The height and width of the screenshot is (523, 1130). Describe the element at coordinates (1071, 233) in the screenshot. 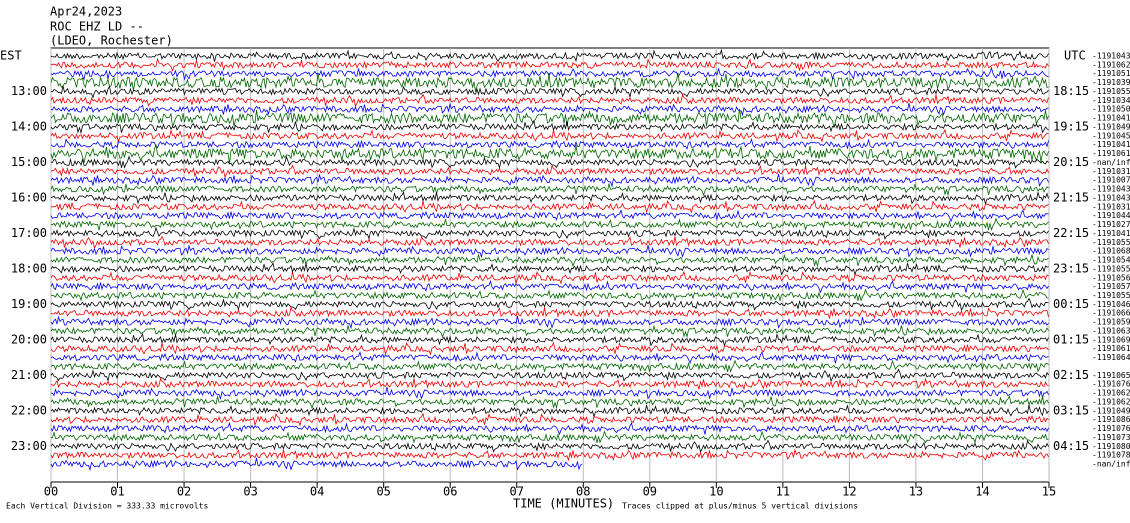

I see `utc-hour: 22:15` at that location.